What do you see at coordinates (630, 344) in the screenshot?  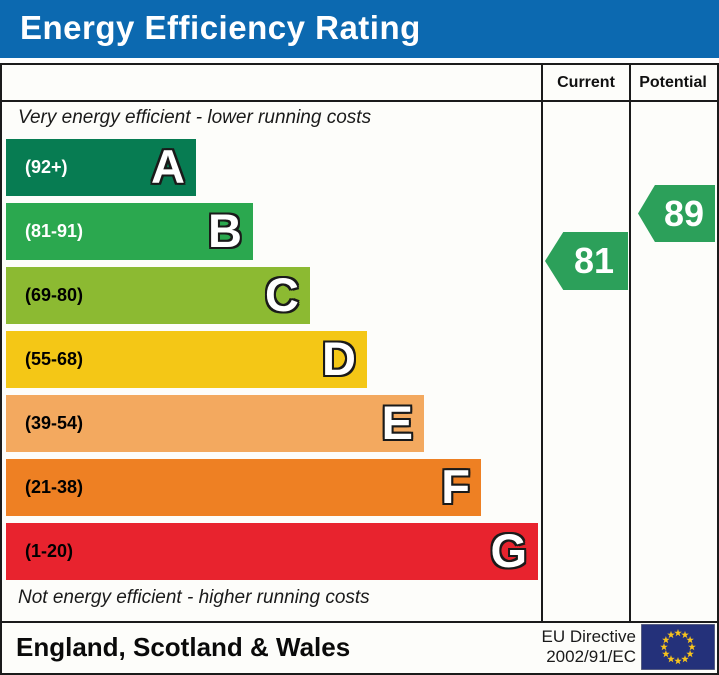 I see `potential-column-border` at bounding box center [630, 344].